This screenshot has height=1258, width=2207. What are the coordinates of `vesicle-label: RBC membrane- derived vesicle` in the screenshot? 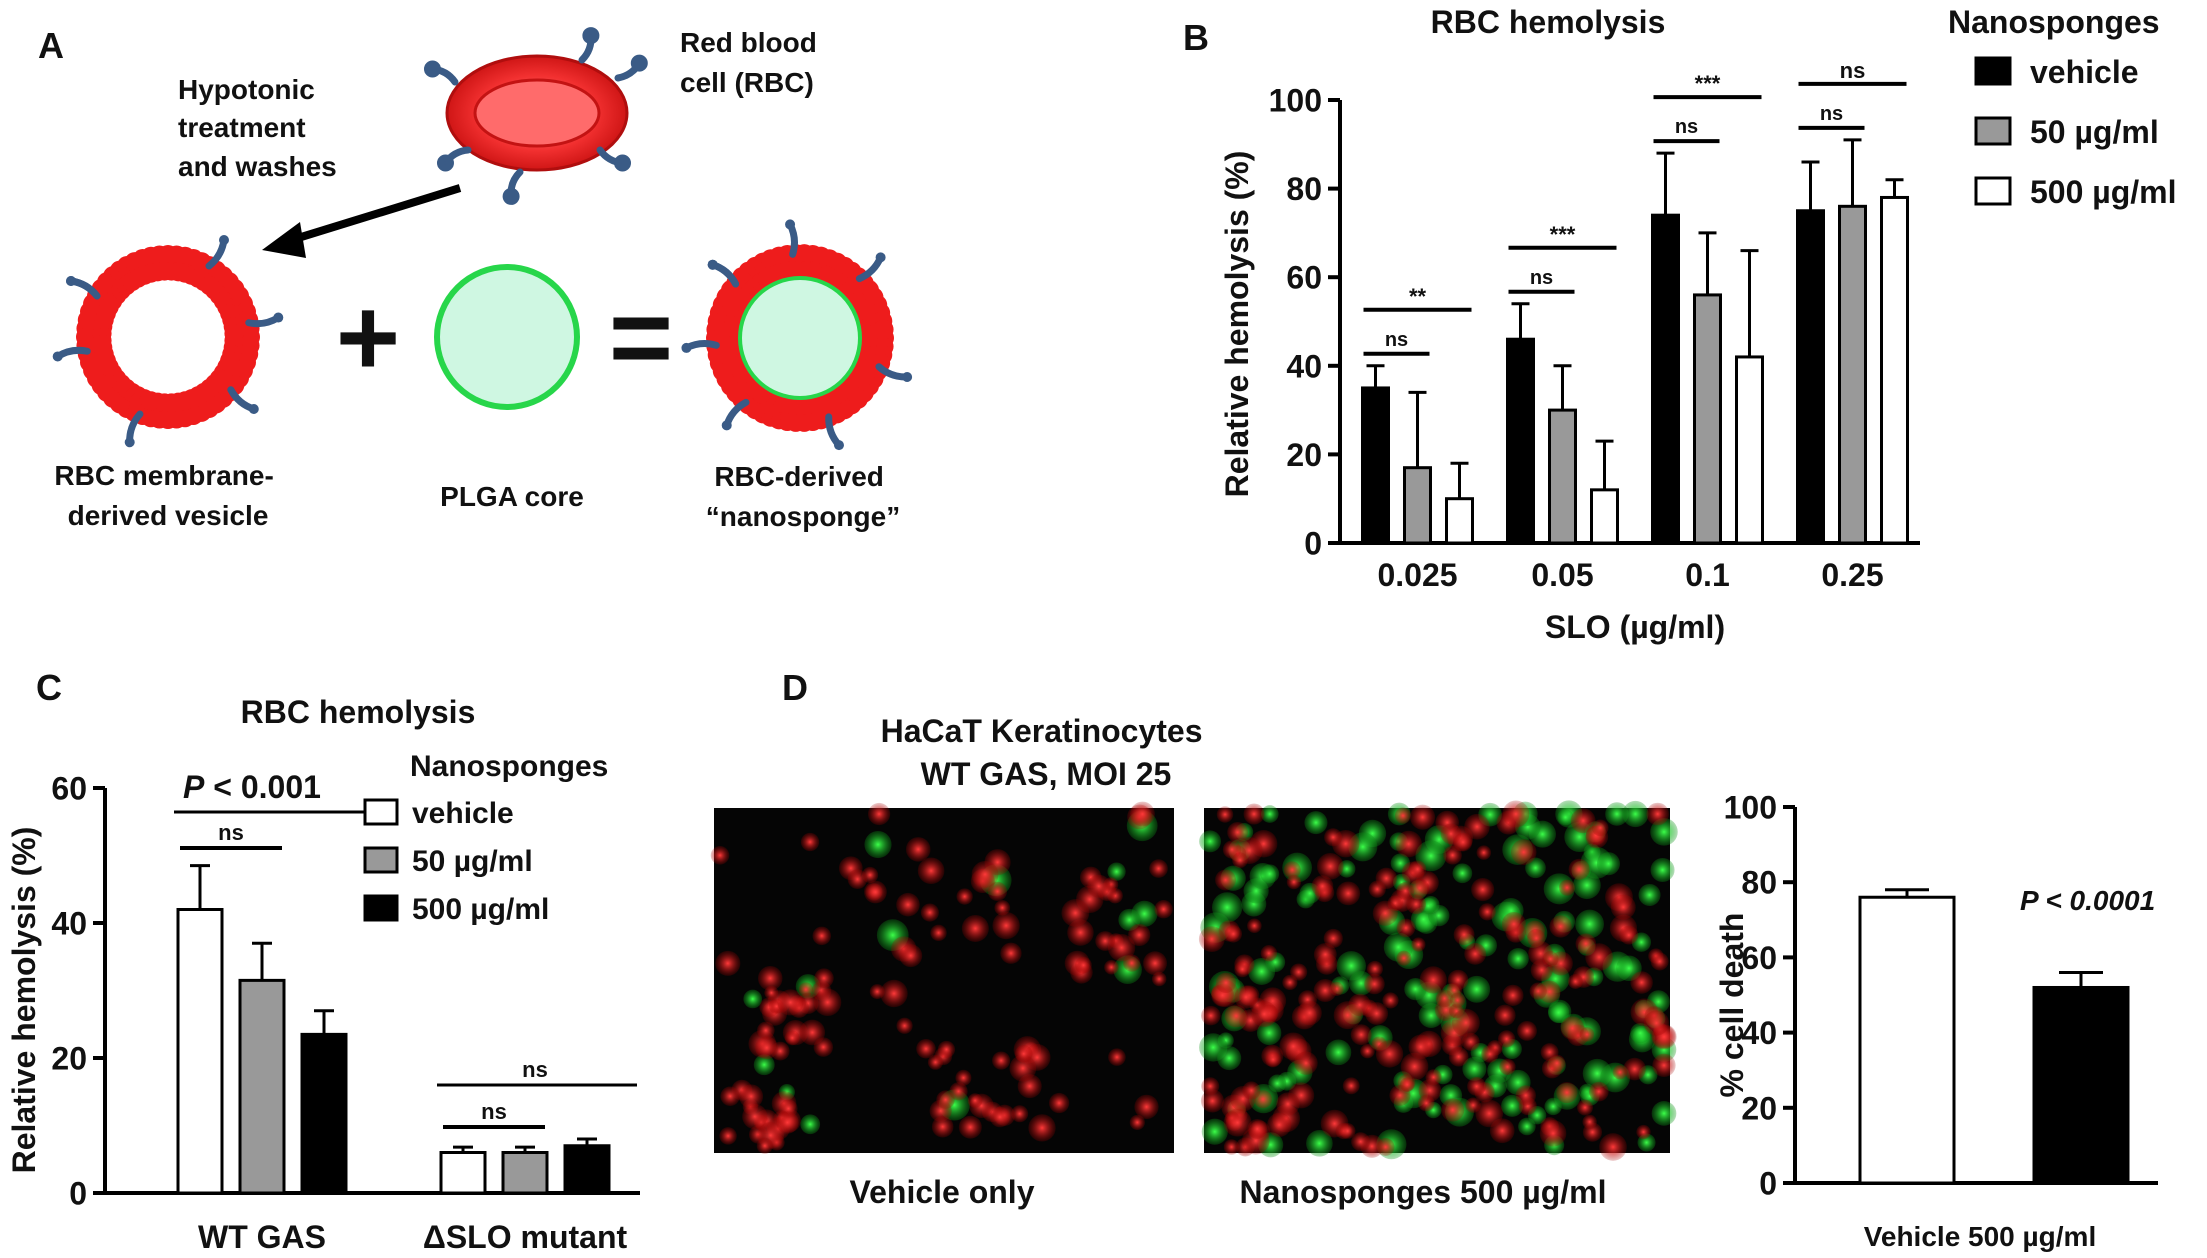 It's located at (167, 495).